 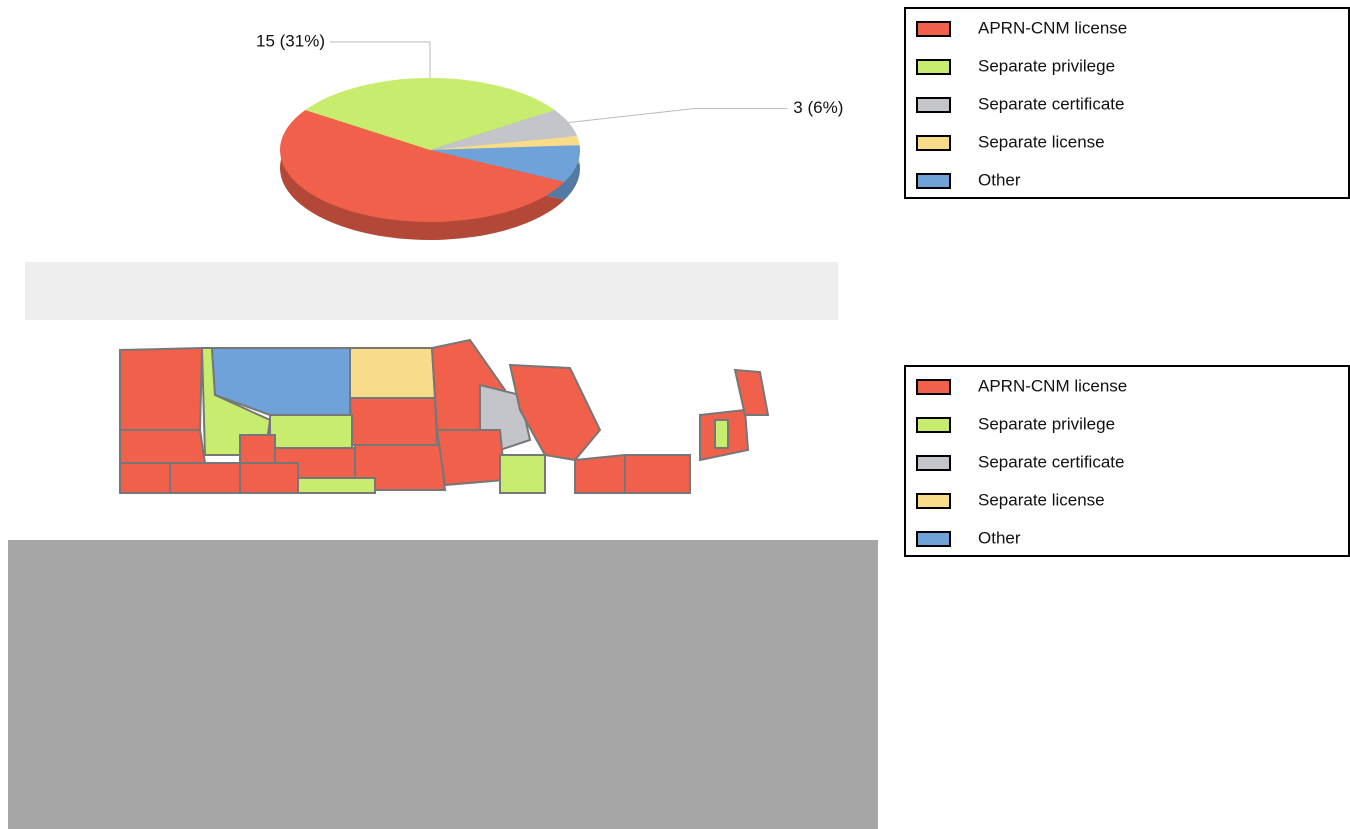 I want to click on data-label: 3 (6%), so click(x=818, y=107).